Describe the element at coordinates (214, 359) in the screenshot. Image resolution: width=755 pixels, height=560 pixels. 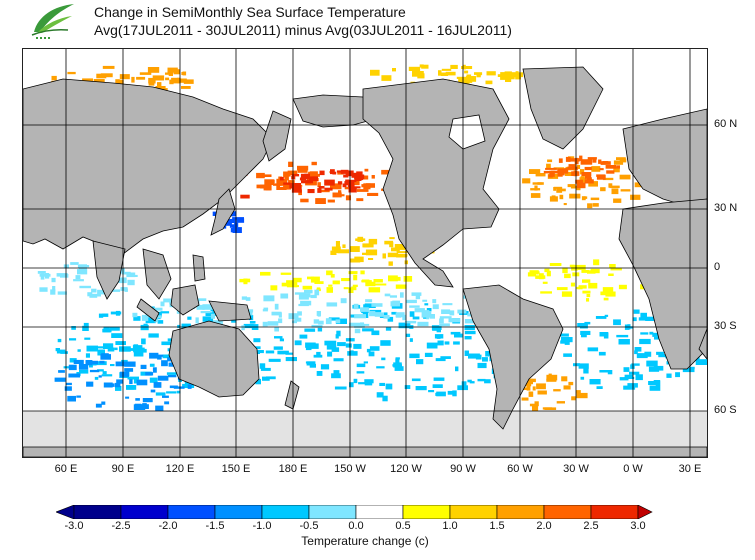
I see `australia` at that location.